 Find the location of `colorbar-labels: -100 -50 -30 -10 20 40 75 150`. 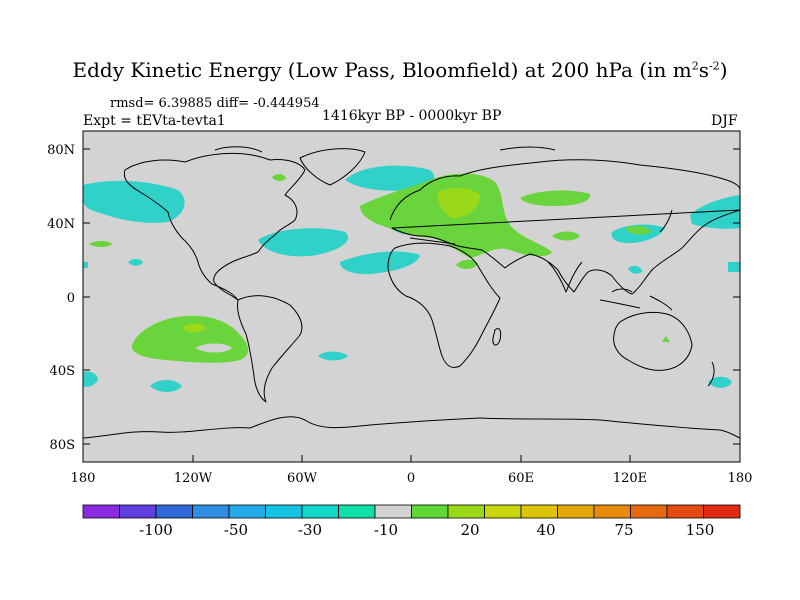

colorbar-labels: -100 -50 -30 -10 20 40 75 150 is located at coordinates (426, 530).